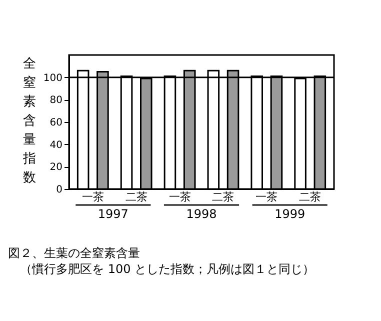  What do you see at coordinates (113, 214) in the screenshot?
I see `text: 1997` at bounding box center [113, 214].